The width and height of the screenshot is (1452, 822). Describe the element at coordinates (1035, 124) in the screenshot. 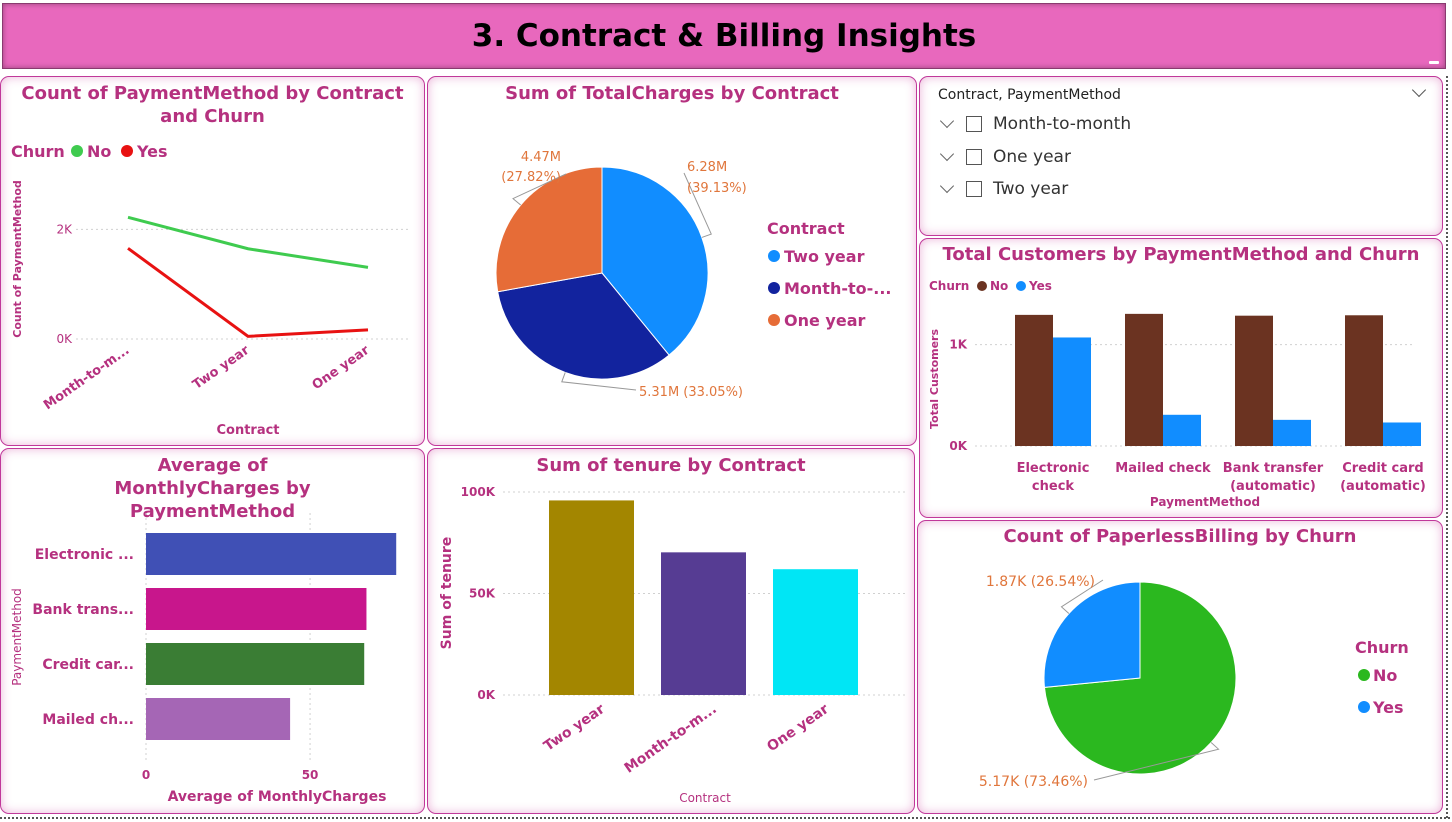

I see `slicer-item-month-to-month: Month-to-month` at that location.